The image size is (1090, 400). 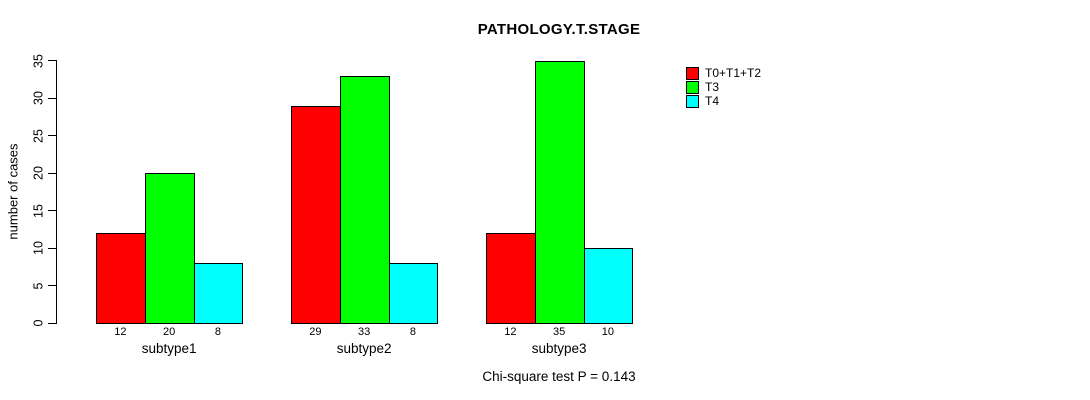 I want to click on bar-T4-subtype1, so click(x=218, y=293).